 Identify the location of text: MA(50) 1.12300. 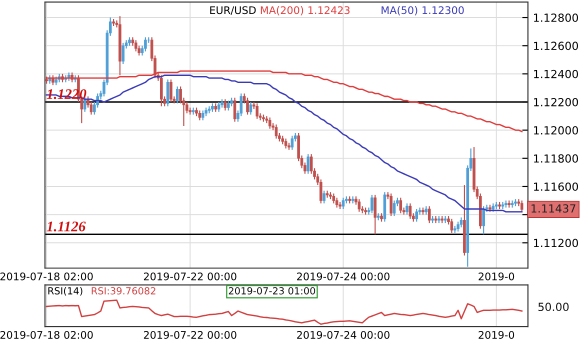
(423, 11).